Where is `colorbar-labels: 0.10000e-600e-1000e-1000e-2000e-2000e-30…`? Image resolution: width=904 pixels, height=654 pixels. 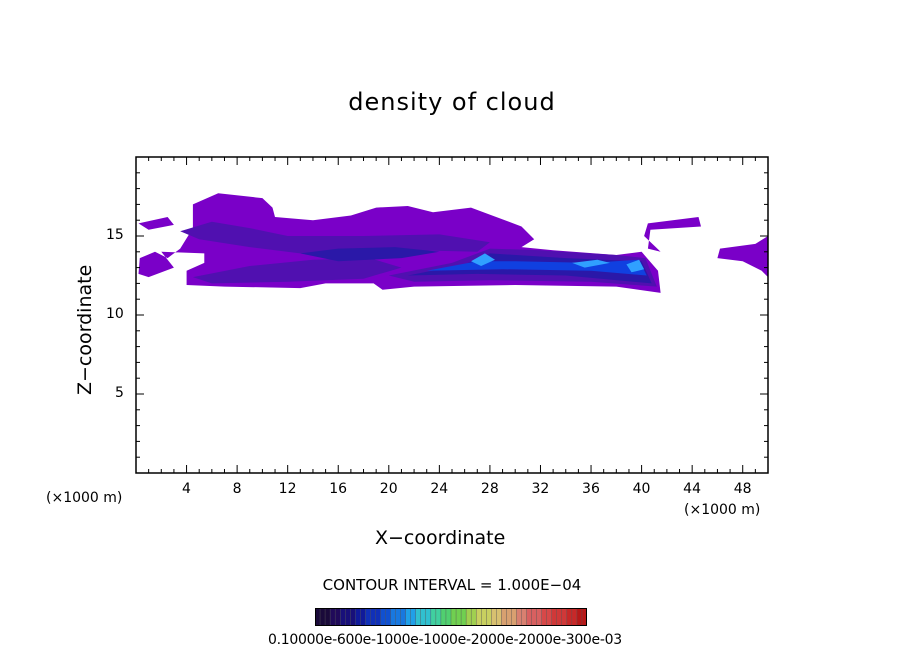 colorbar-labels: 0.10000e-600e-1000e-1000e-2000e-2000e-30… is located at coordinates (445, 640).